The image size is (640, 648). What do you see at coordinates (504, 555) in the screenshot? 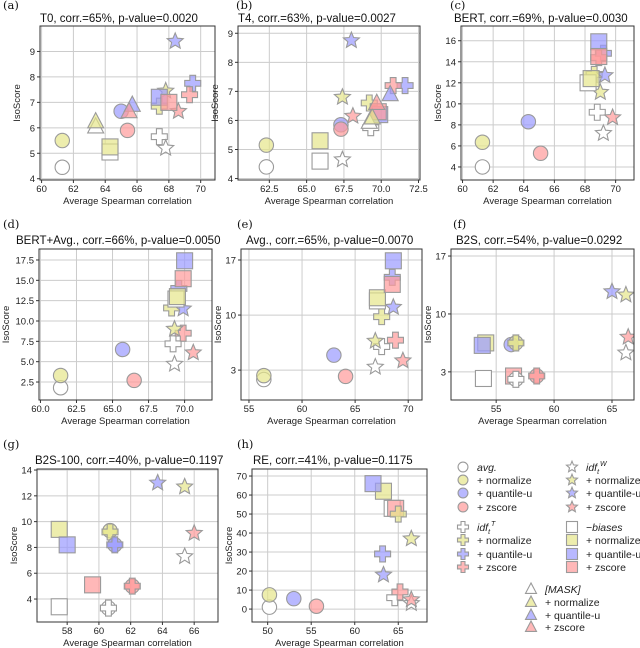
I see `legend-label: + quantile-u` at bounding box center [504, 555].